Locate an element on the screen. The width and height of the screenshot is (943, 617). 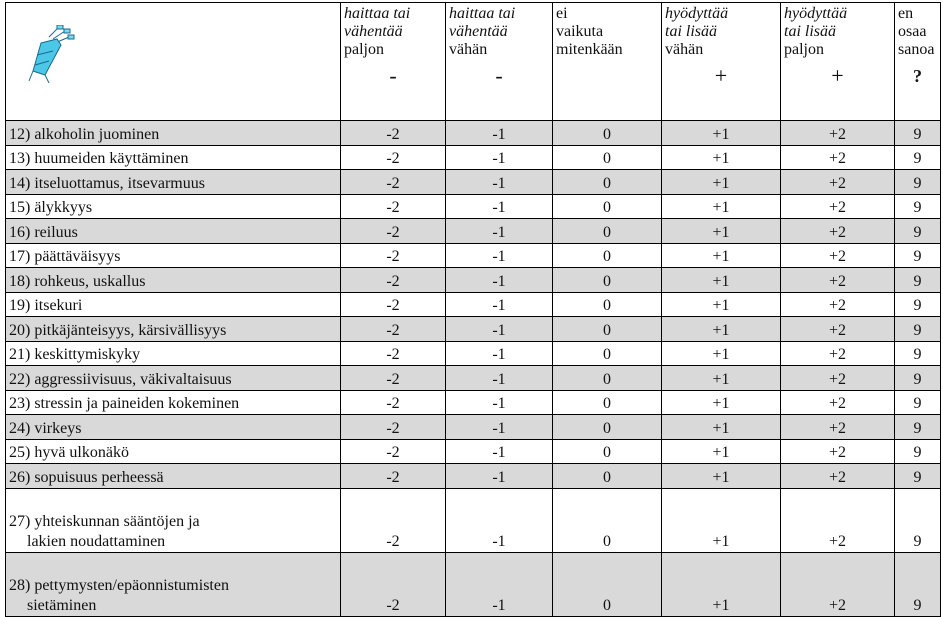
header-symbol: ? is located at coordinates (917, 76).